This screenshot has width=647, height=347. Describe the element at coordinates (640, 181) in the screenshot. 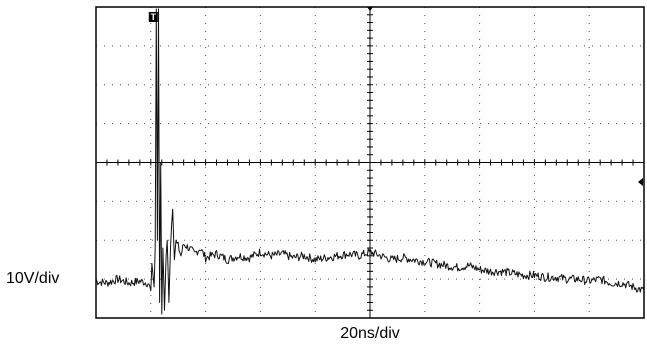

I see `trigger-level-icon` at that location.